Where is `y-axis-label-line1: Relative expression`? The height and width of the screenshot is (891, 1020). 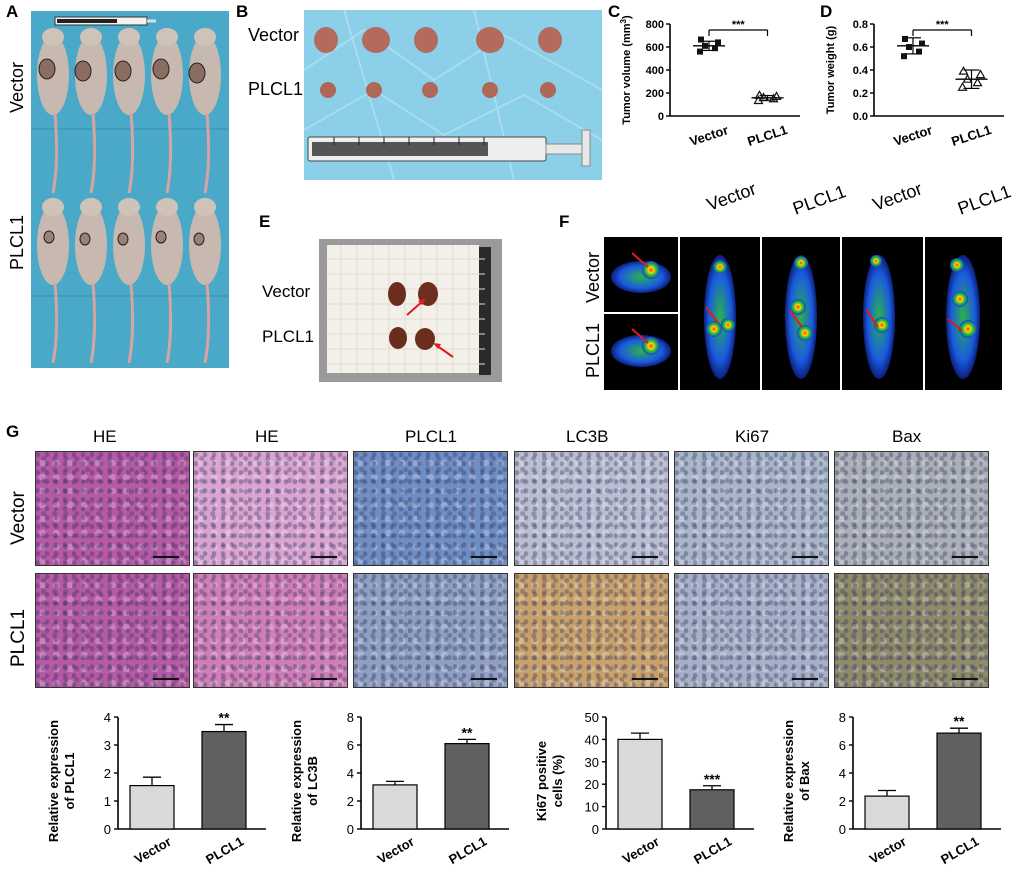 y-axis-label-line1: Relative expression is located at coordinates (788, 781).